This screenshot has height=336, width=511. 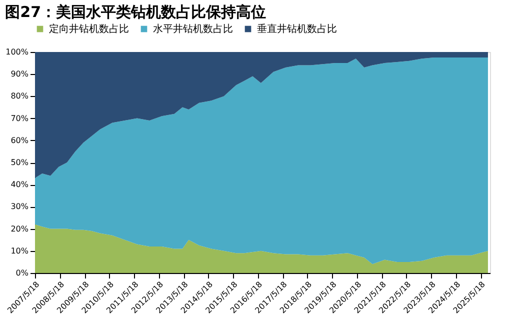 I want to click on y-tick-label: 50%, so click(x=19, y=162).